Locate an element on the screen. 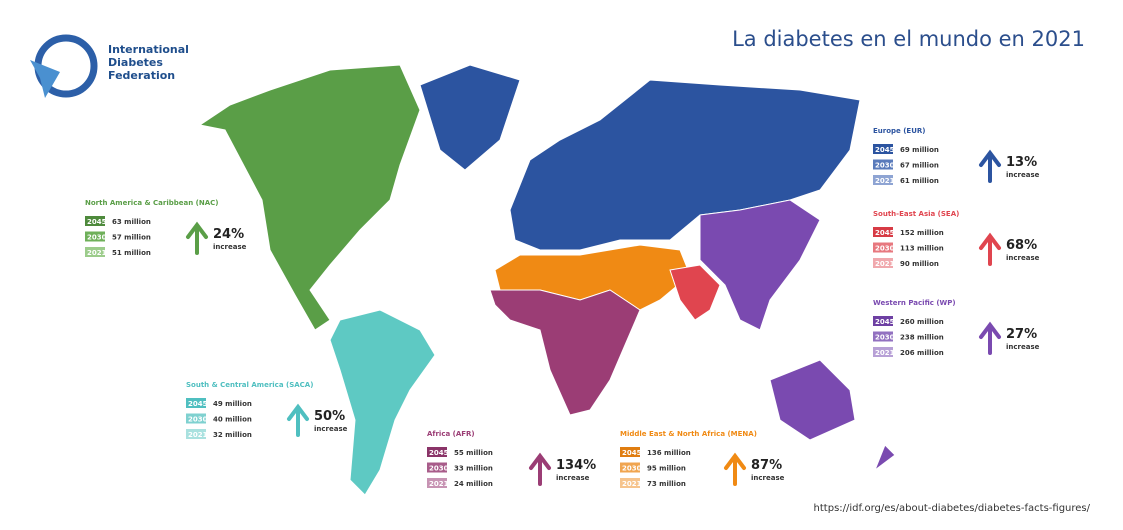 Image resolution: width=1123 pixels, height=530 pixels. population-value: 69 million is located at coordinates (919, 150).